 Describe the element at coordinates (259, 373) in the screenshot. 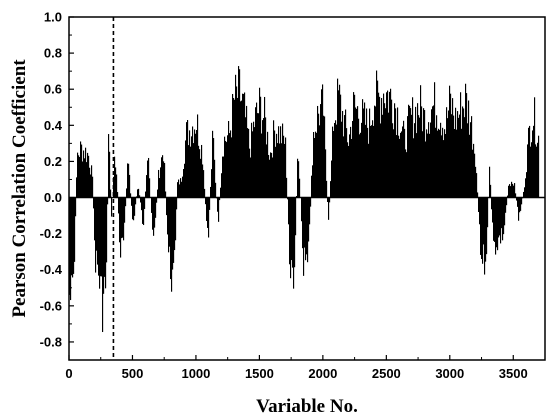

I see `x-tick-label: 1500` at that location.